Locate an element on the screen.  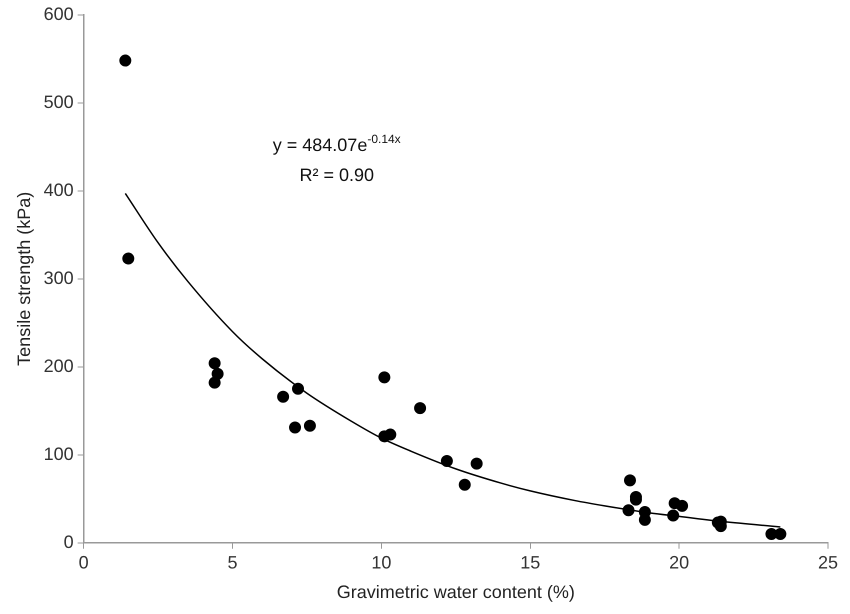
annotation: R² = 0.90 is located at coordinates (336, 174).